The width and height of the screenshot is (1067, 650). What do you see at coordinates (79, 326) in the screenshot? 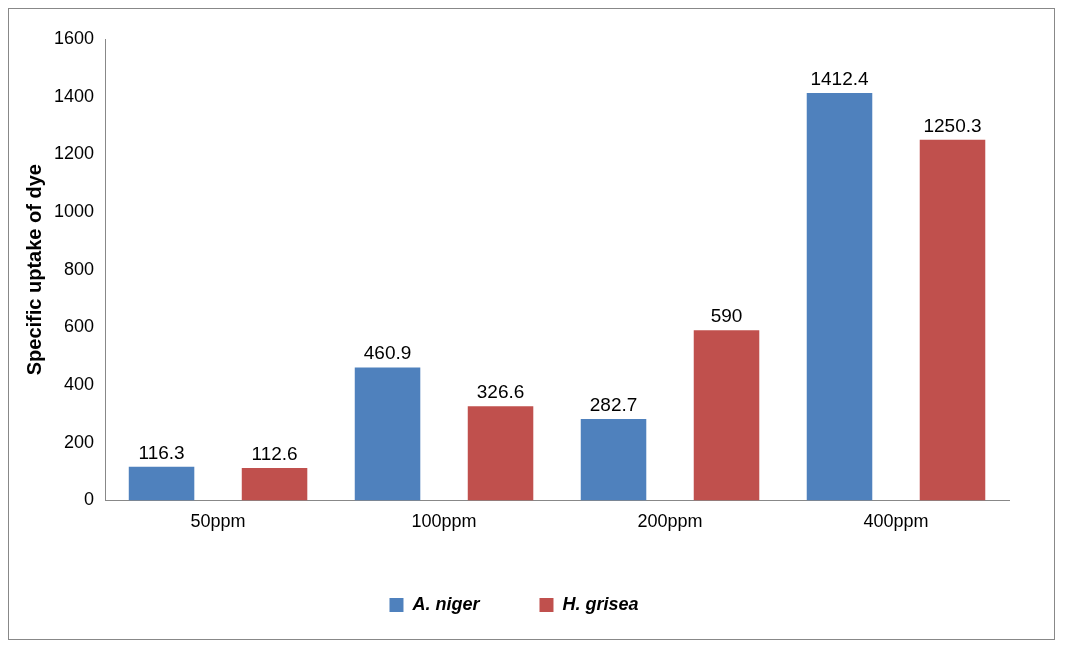
I see `y-tick-label: 600` at bounding box center [79, 326].